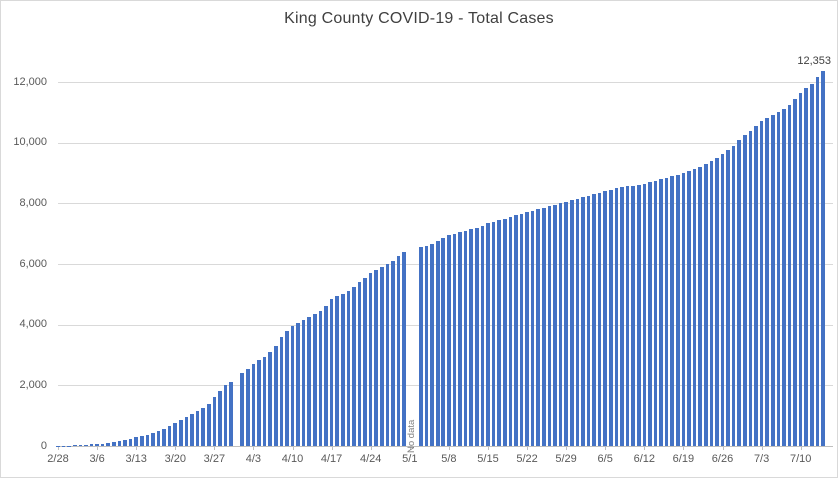 The height and width of the screenshot is (478, 838). Describe the element at coordinates (303, 383) in the screenshot. I see `bar-4/12` at that location.